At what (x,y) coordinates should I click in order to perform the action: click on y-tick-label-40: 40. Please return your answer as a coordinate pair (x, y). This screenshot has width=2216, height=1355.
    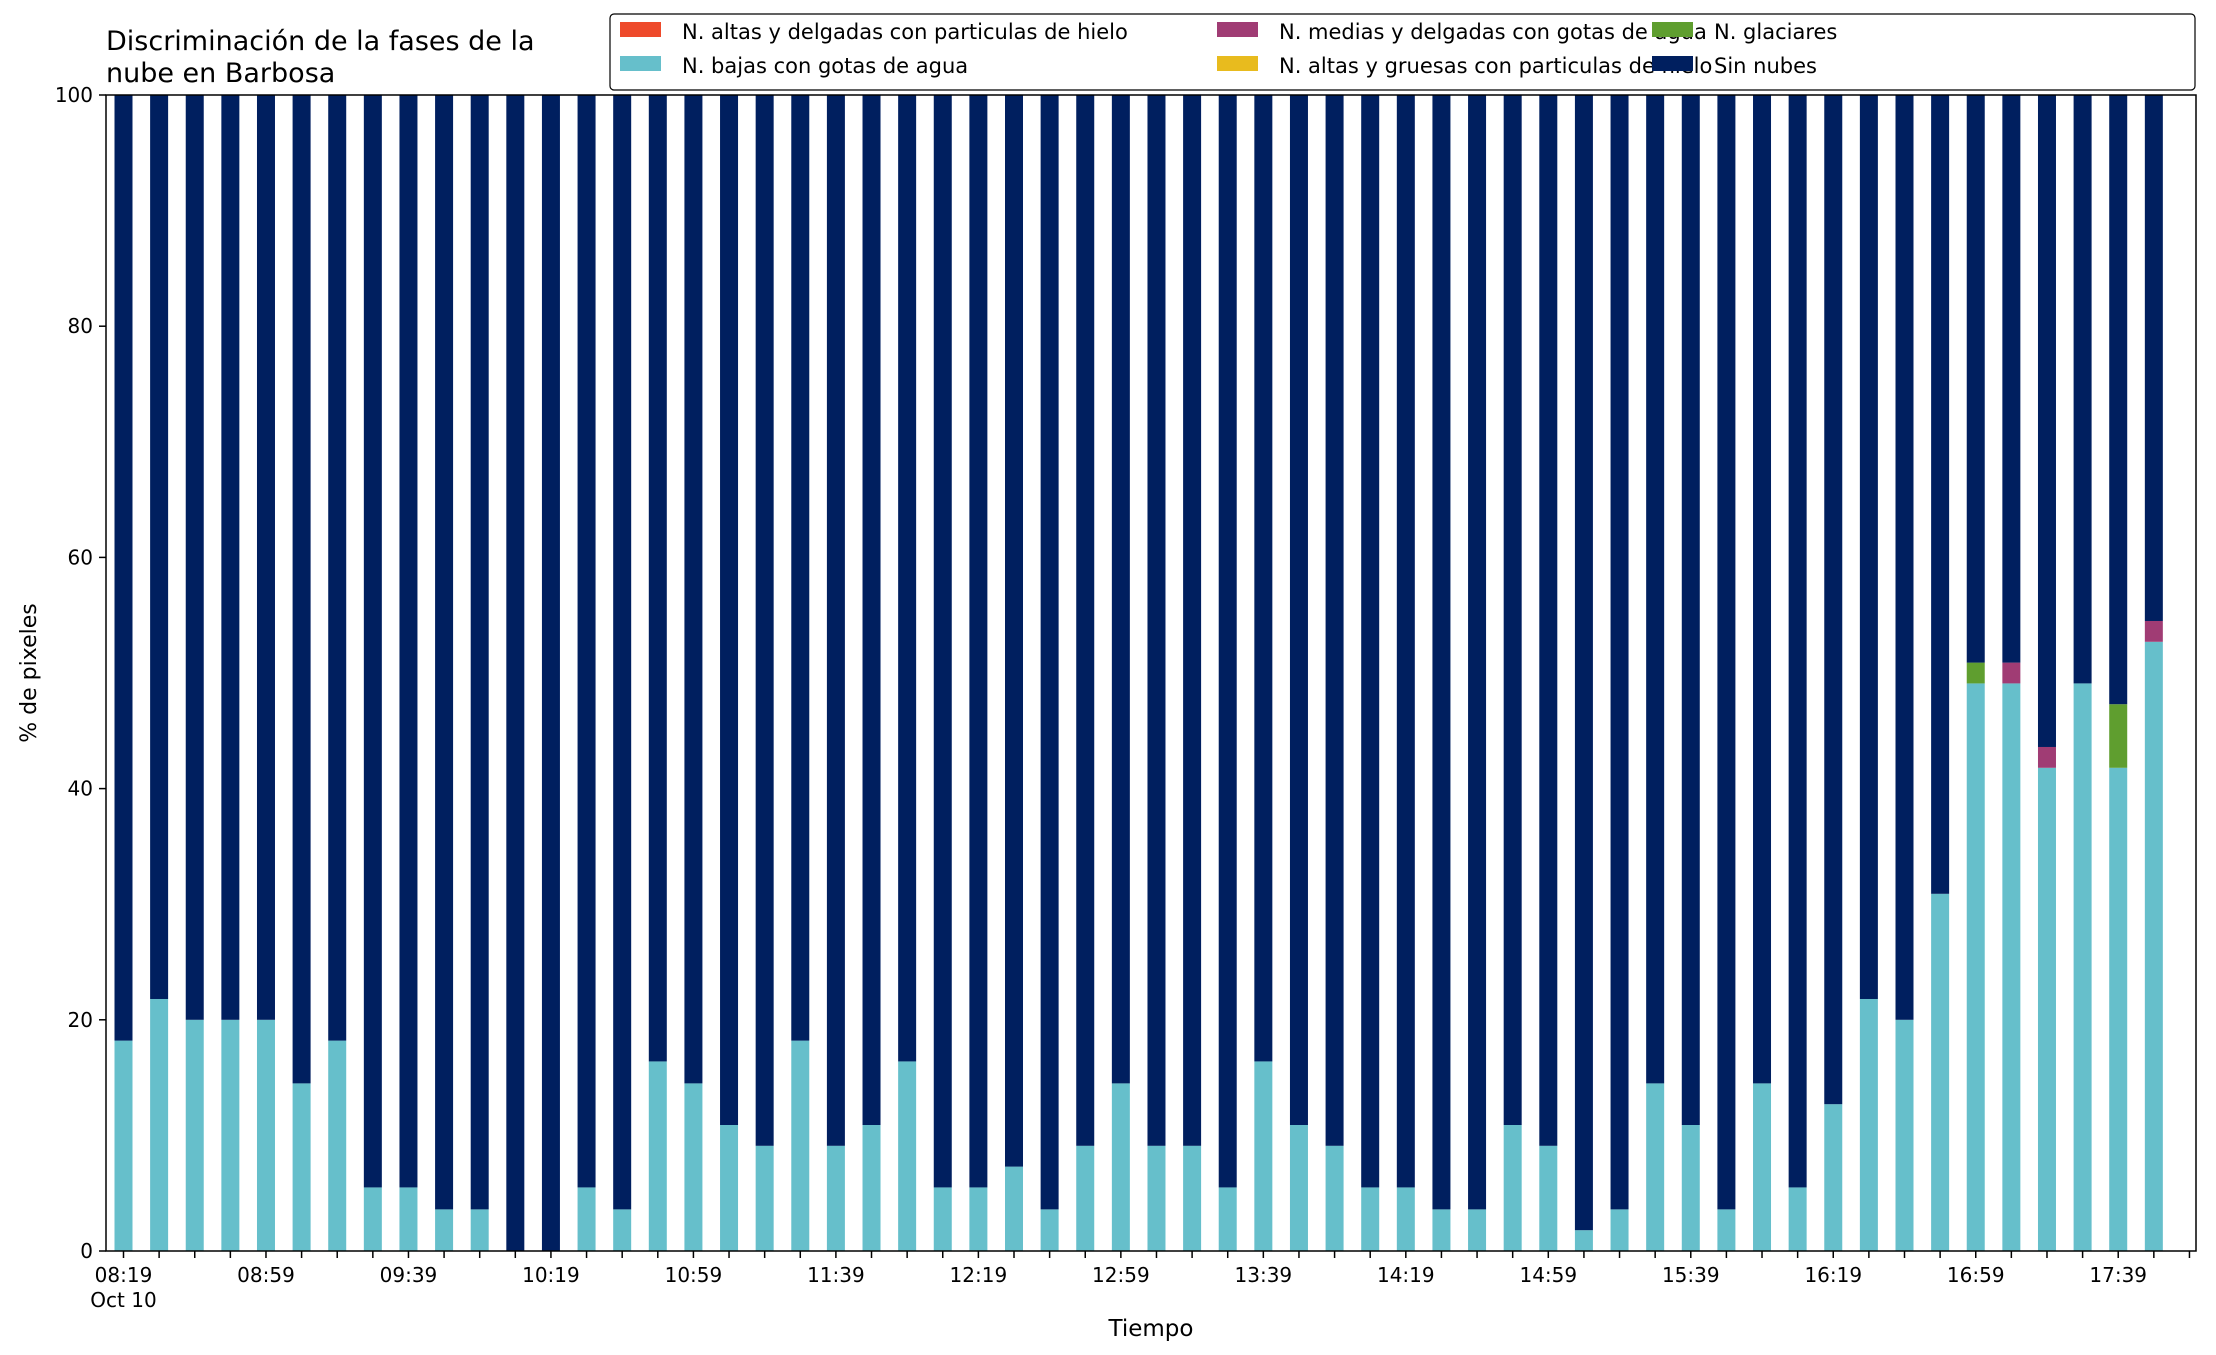
    Looking at the image, I should click on (80, 789).